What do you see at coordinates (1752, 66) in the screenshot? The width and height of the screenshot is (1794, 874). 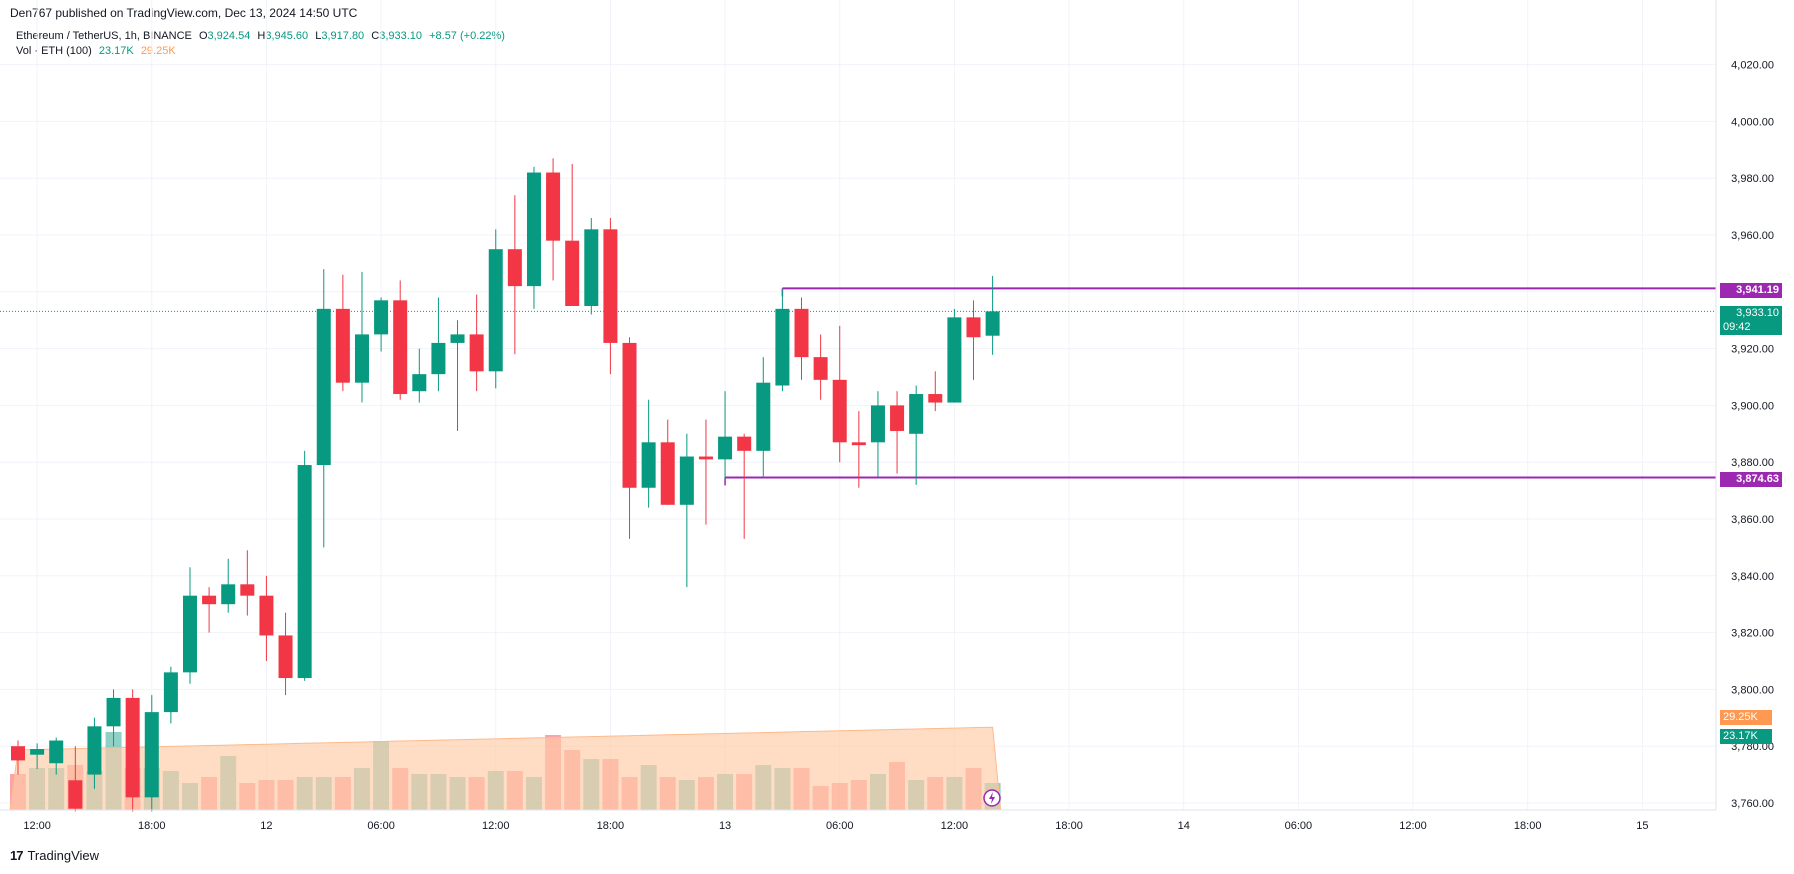 I see `y-tick-label: 4,020.00` at bounding box center [1752, 66].